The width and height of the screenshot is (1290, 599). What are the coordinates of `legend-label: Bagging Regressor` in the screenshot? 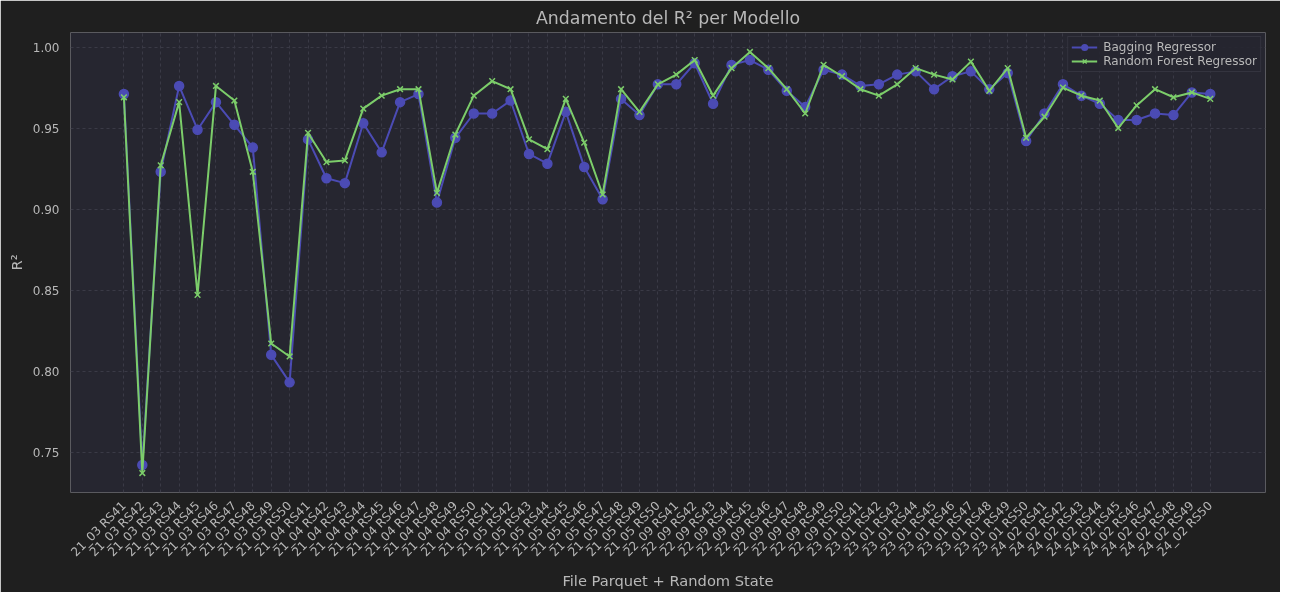 It's located at (1160, 47).